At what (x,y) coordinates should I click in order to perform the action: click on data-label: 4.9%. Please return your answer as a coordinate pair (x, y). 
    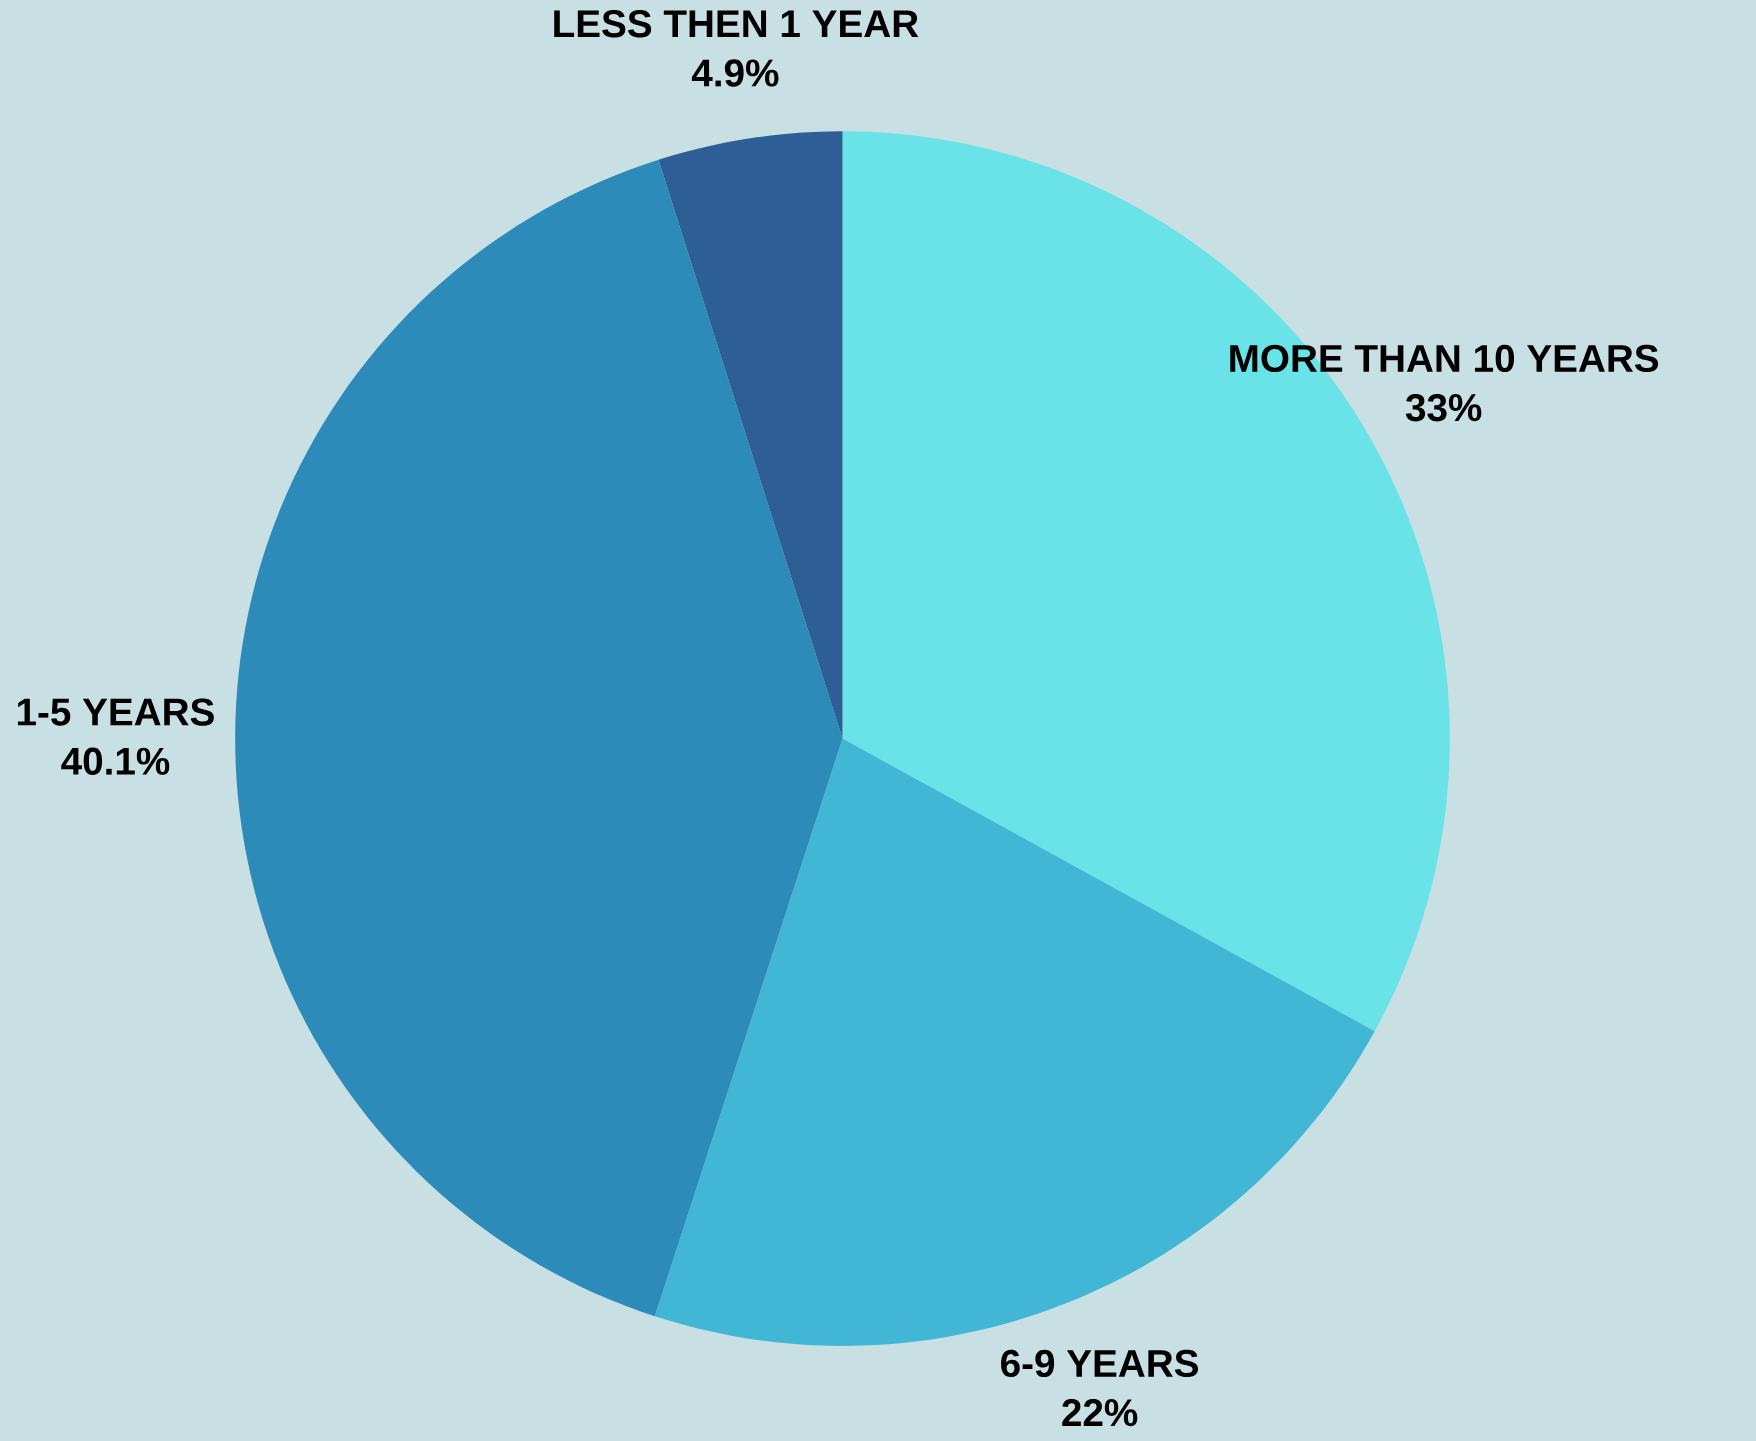
    Looking at the image, I should click on (735, 73).